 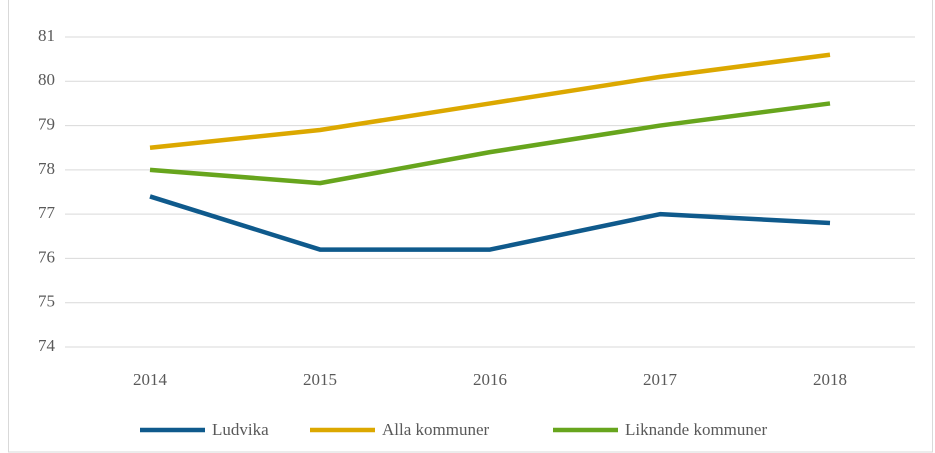 What do you see at coordinates (150, 379) in the screenshot?
I see `x-tick-label: 2014` at bounding box center [150, 379].